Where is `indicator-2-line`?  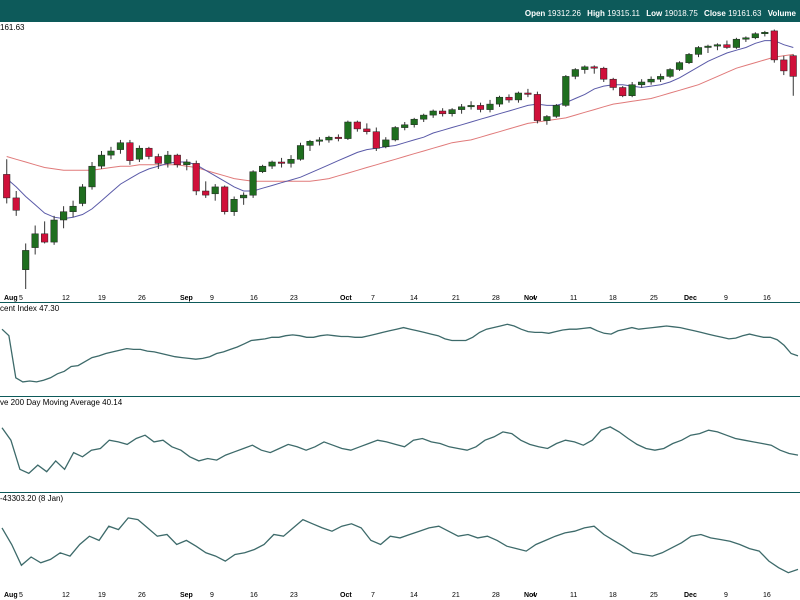 indicator-2-line is located at coordinates (400, 450).